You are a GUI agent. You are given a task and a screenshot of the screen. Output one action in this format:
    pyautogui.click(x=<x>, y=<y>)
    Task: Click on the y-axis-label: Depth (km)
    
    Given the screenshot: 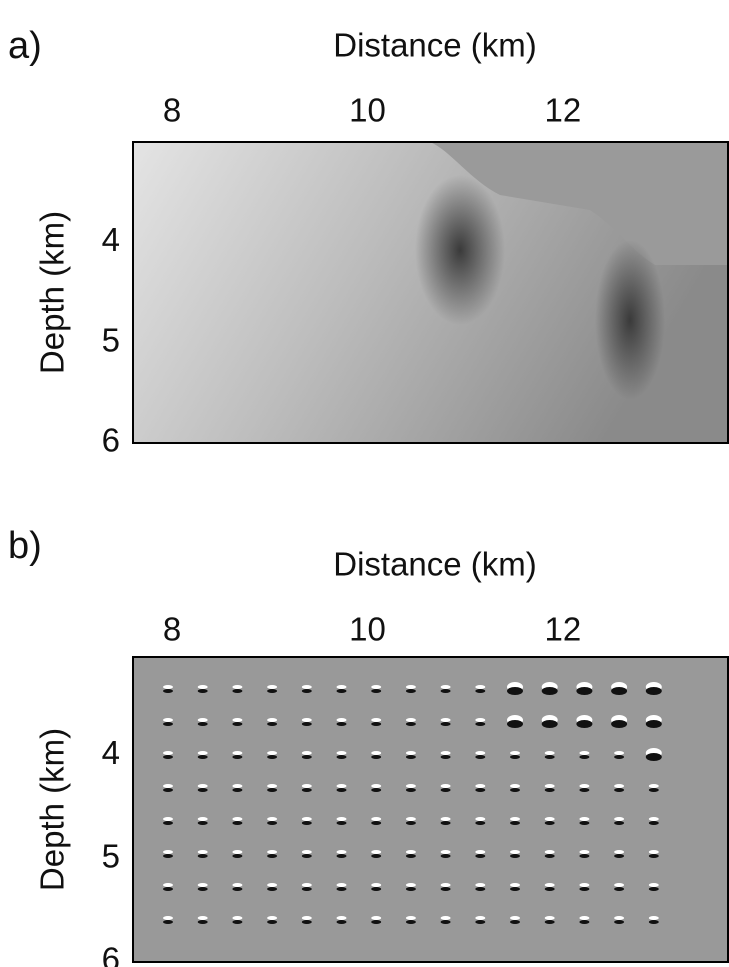 What is the action you would take?
    pyautogui.click(x=52, y=292)
    